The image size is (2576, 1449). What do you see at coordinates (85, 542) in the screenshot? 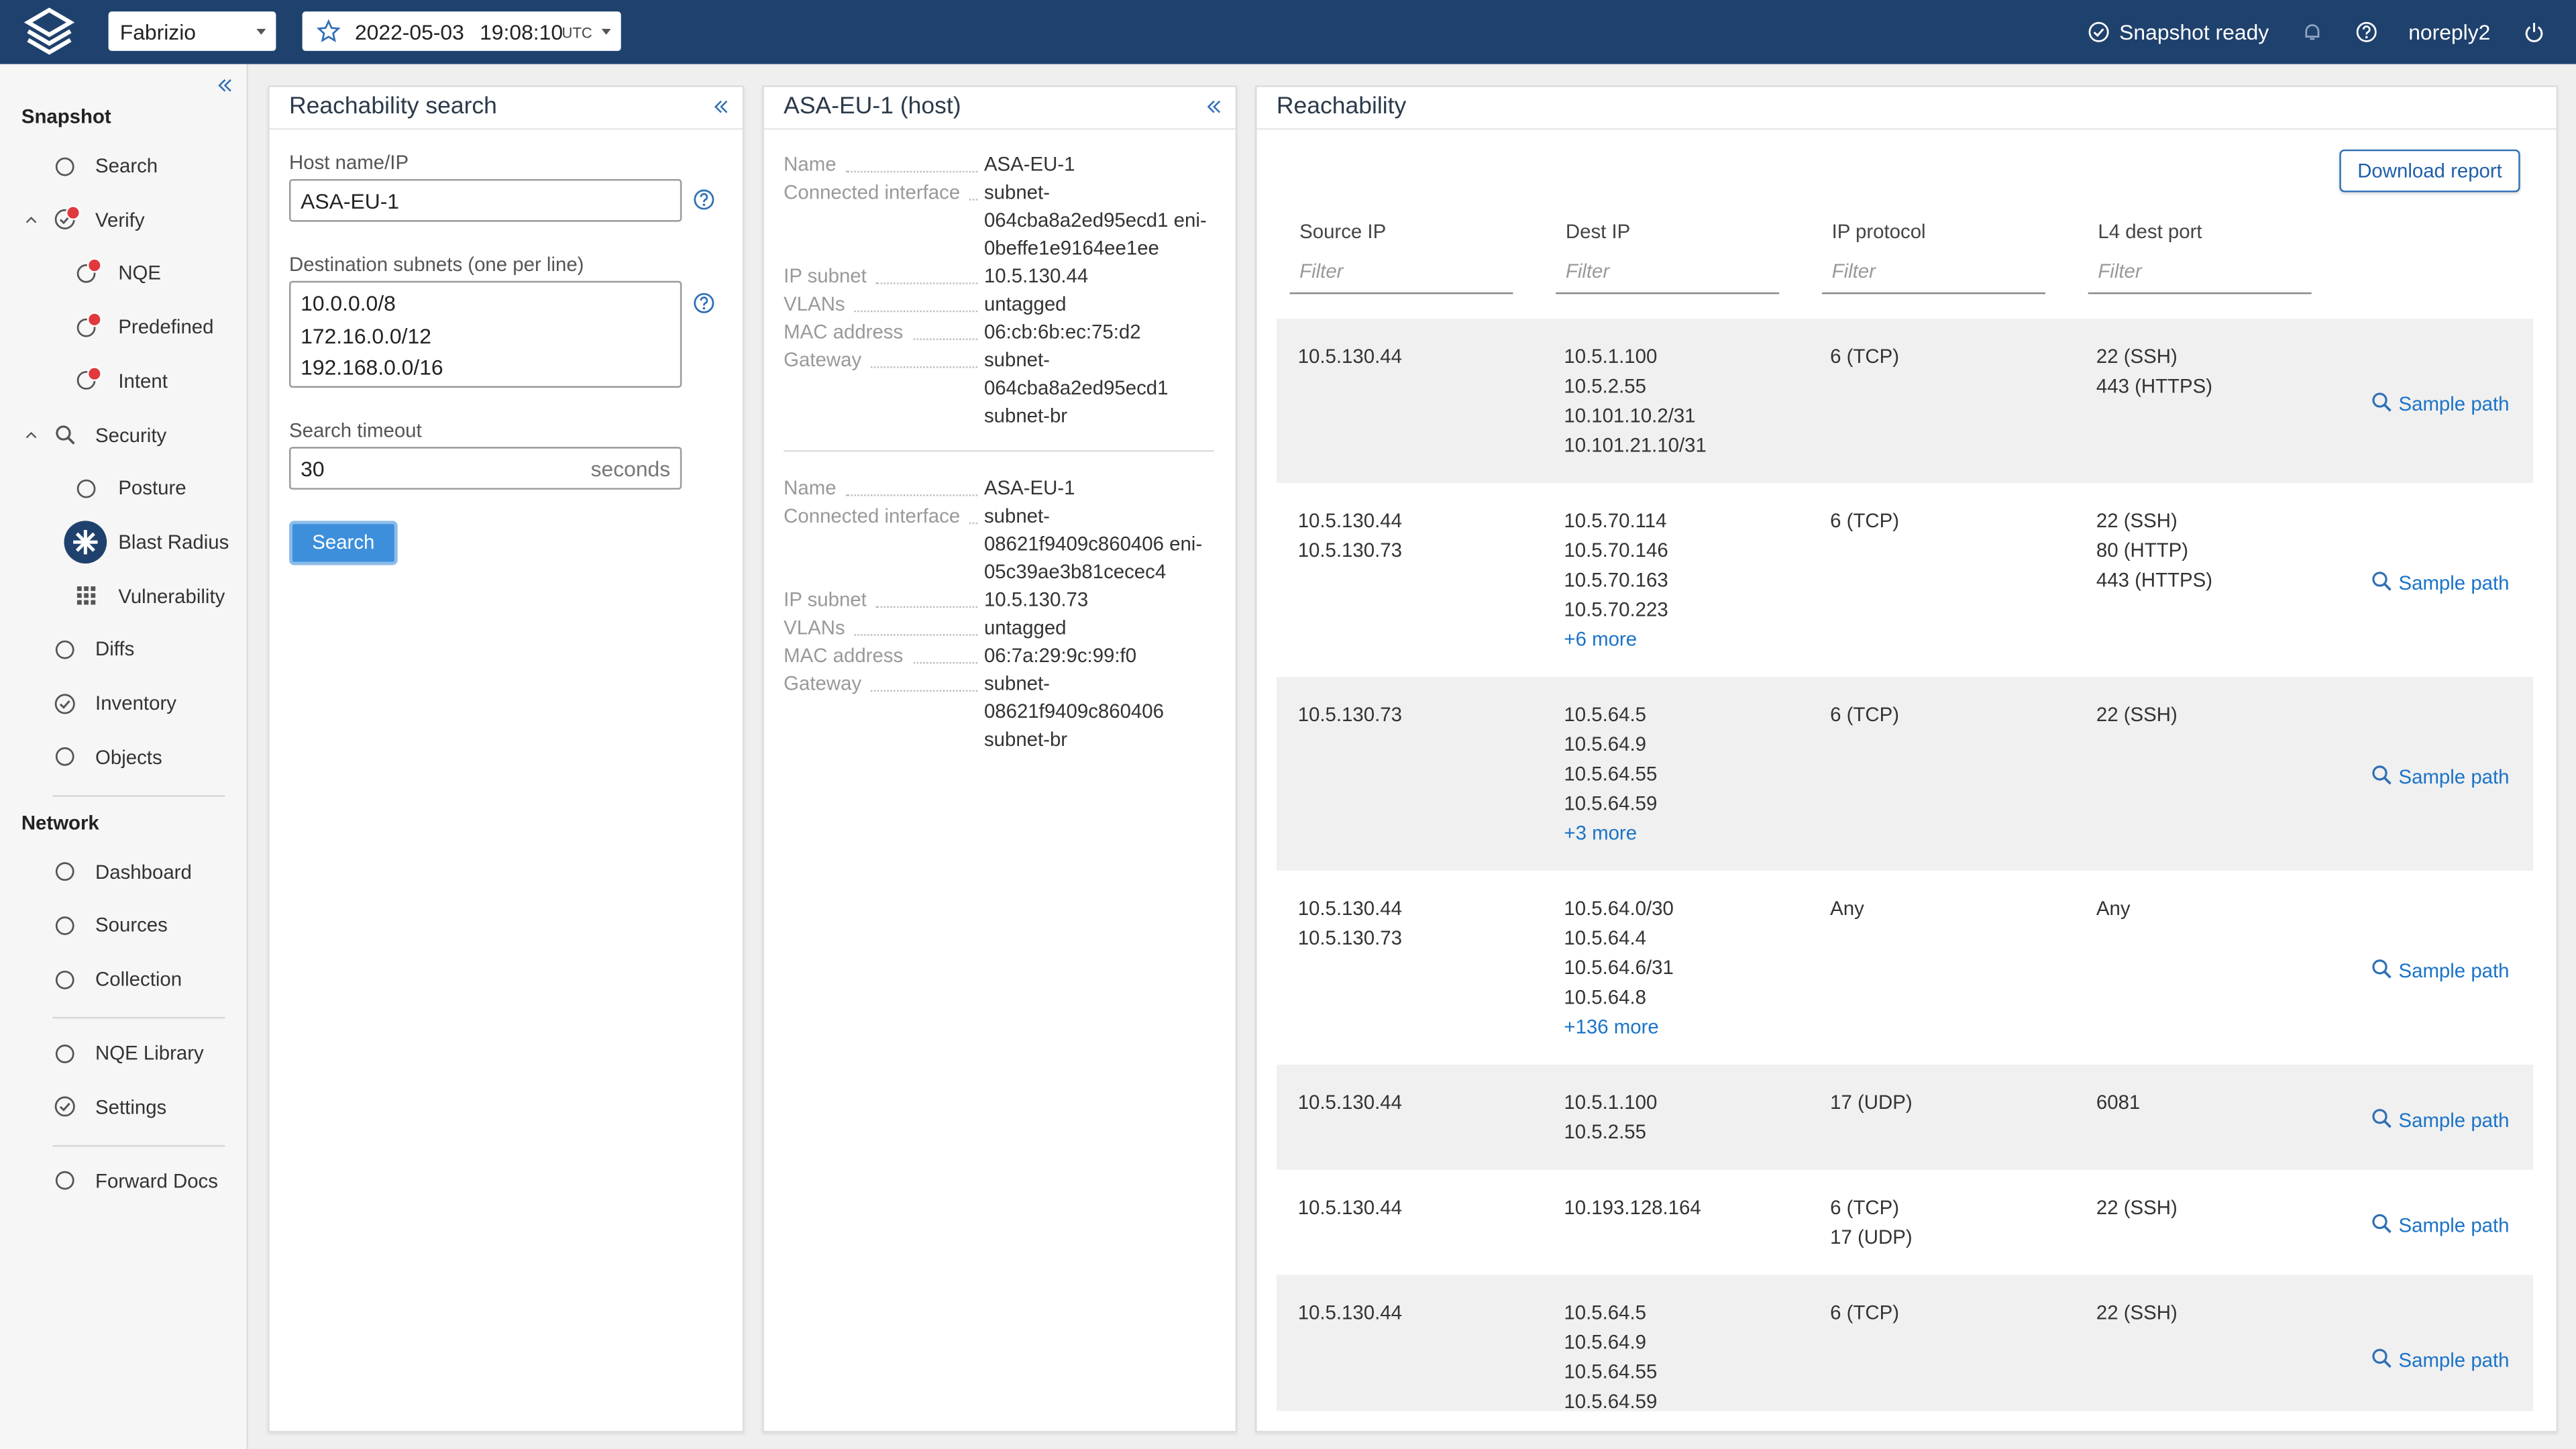
I see `blast-icon` at bounding box center [85, 542].